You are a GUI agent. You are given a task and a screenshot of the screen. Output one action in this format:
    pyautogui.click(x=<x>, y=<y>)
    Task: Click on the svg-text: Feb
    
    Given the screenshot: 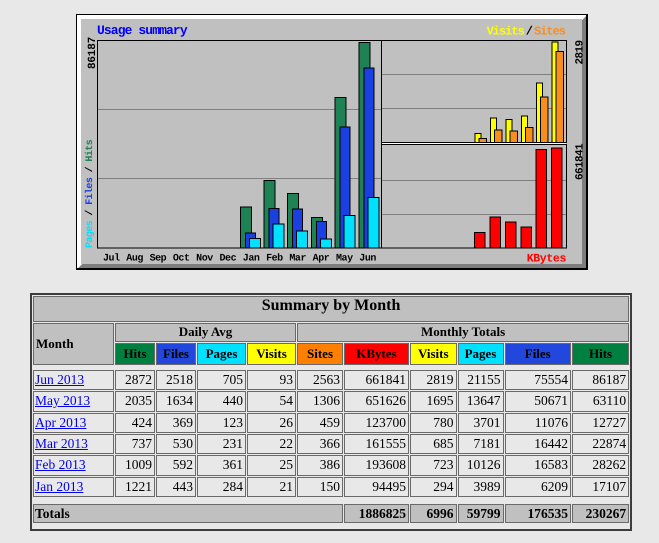 What is the action you would take?
    pyautogui.click(x=274, y=259)
    